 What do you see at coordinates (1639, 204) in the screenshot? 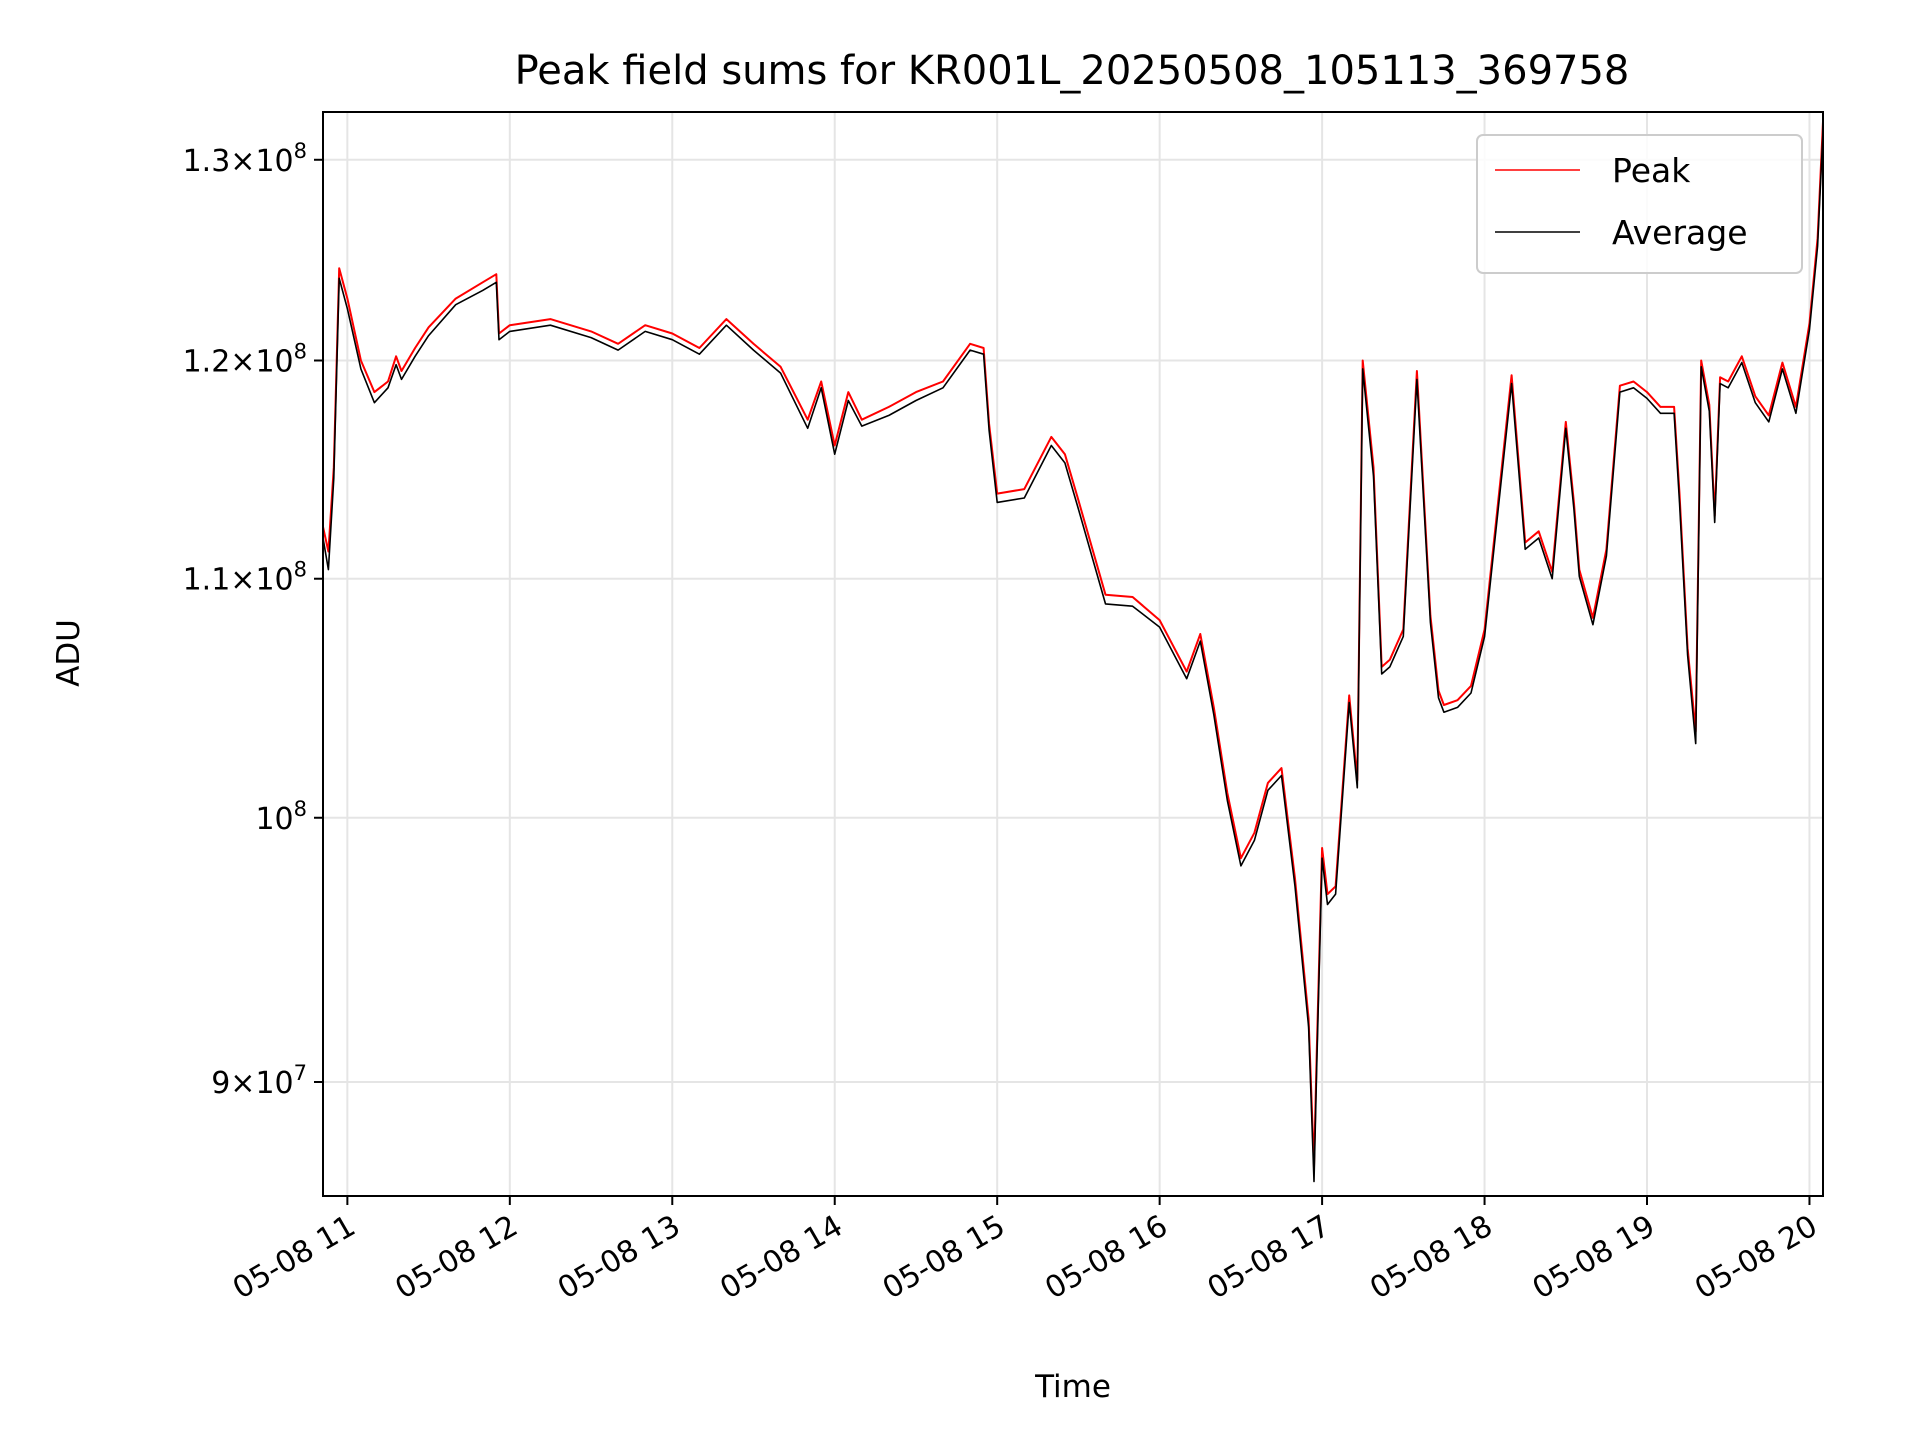
I see `legend: Peak Average` at bounding box center [1639, 204].